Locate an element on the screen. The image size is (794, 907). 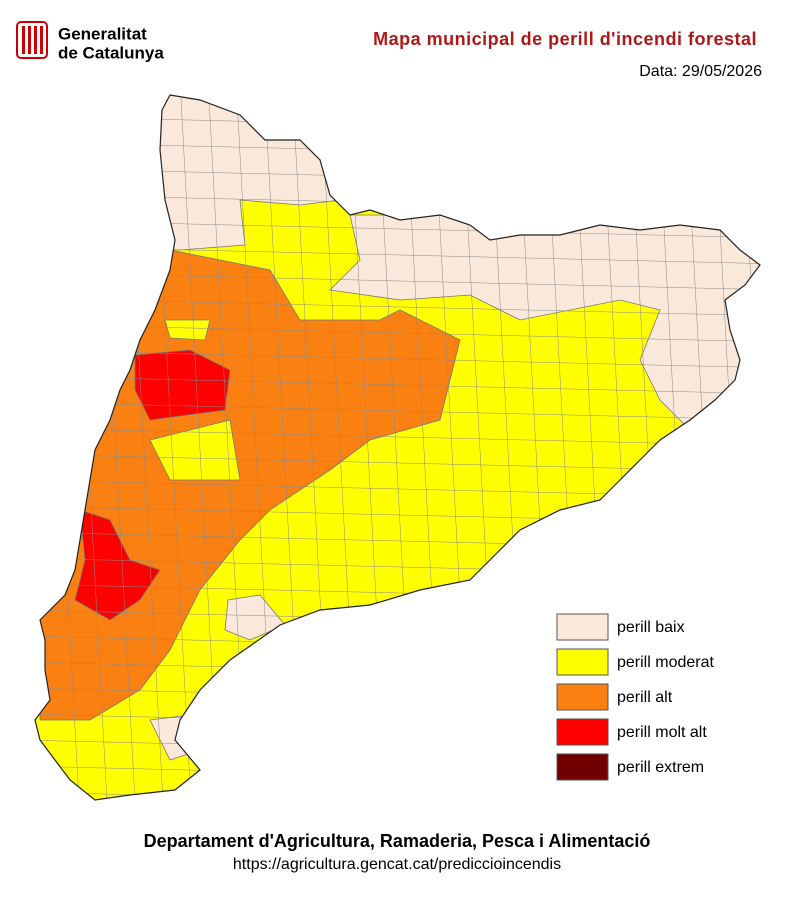
logo-text: de Catalunya is located at coordinates (111, 52).